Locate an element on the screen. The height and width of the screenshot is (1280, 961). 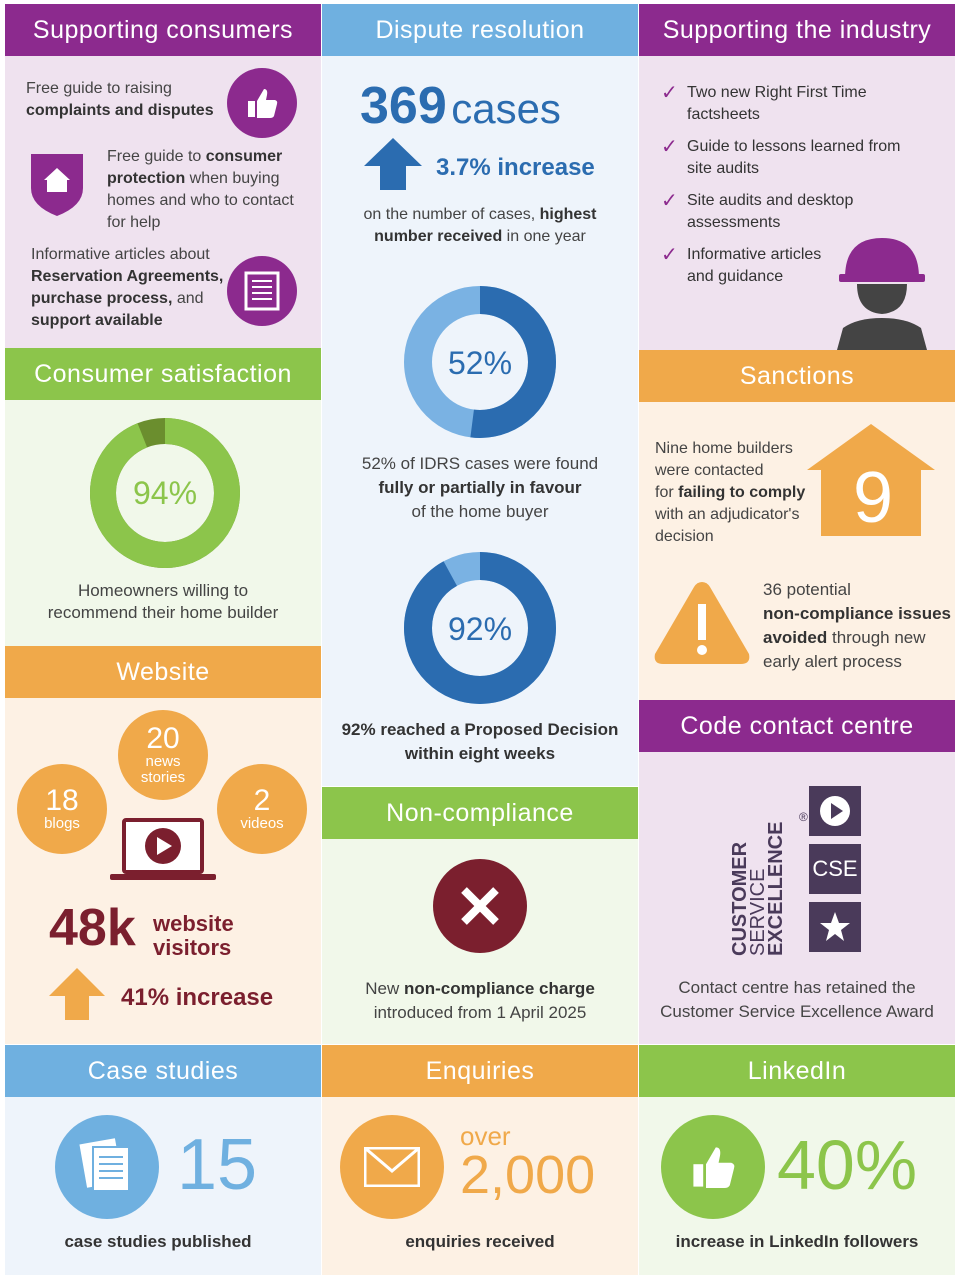
satisfaction-header: Consumer satisfaction is located at coordinates (163, 374).